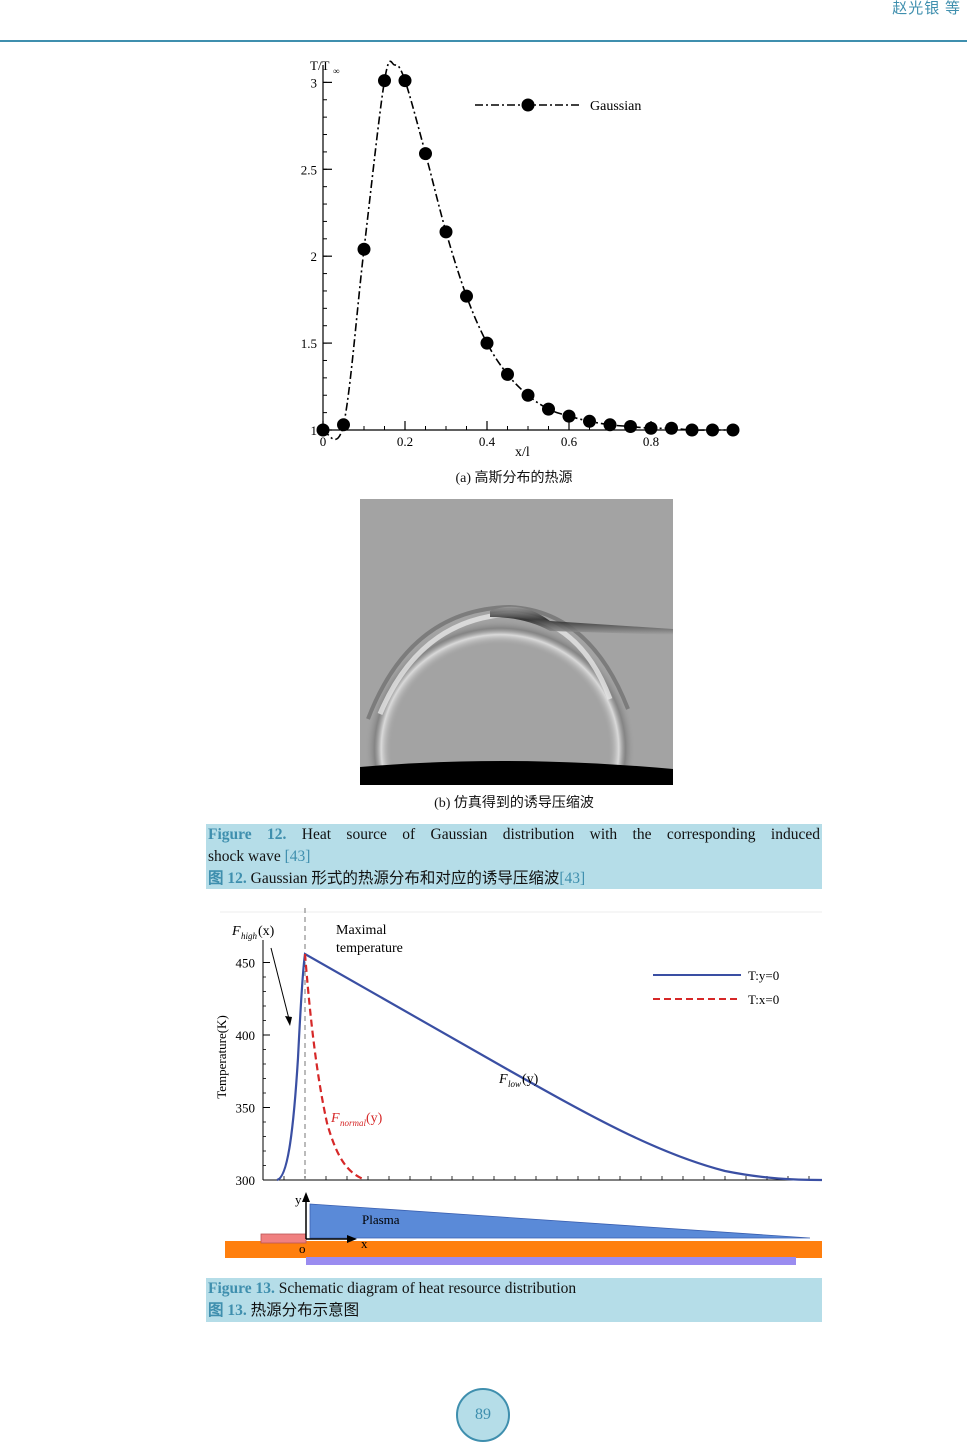 This screenshot has height=1448, width=967. I want to click on y-tick-label: 450, so click(246, 963).